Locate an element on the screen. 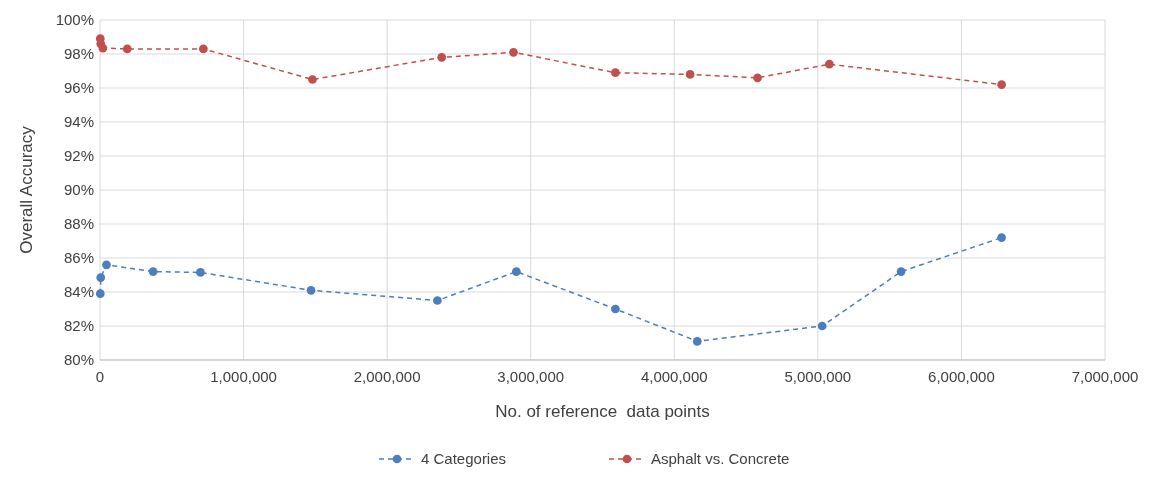  y-tick-label: 80% is located at coordinates (78, 360).